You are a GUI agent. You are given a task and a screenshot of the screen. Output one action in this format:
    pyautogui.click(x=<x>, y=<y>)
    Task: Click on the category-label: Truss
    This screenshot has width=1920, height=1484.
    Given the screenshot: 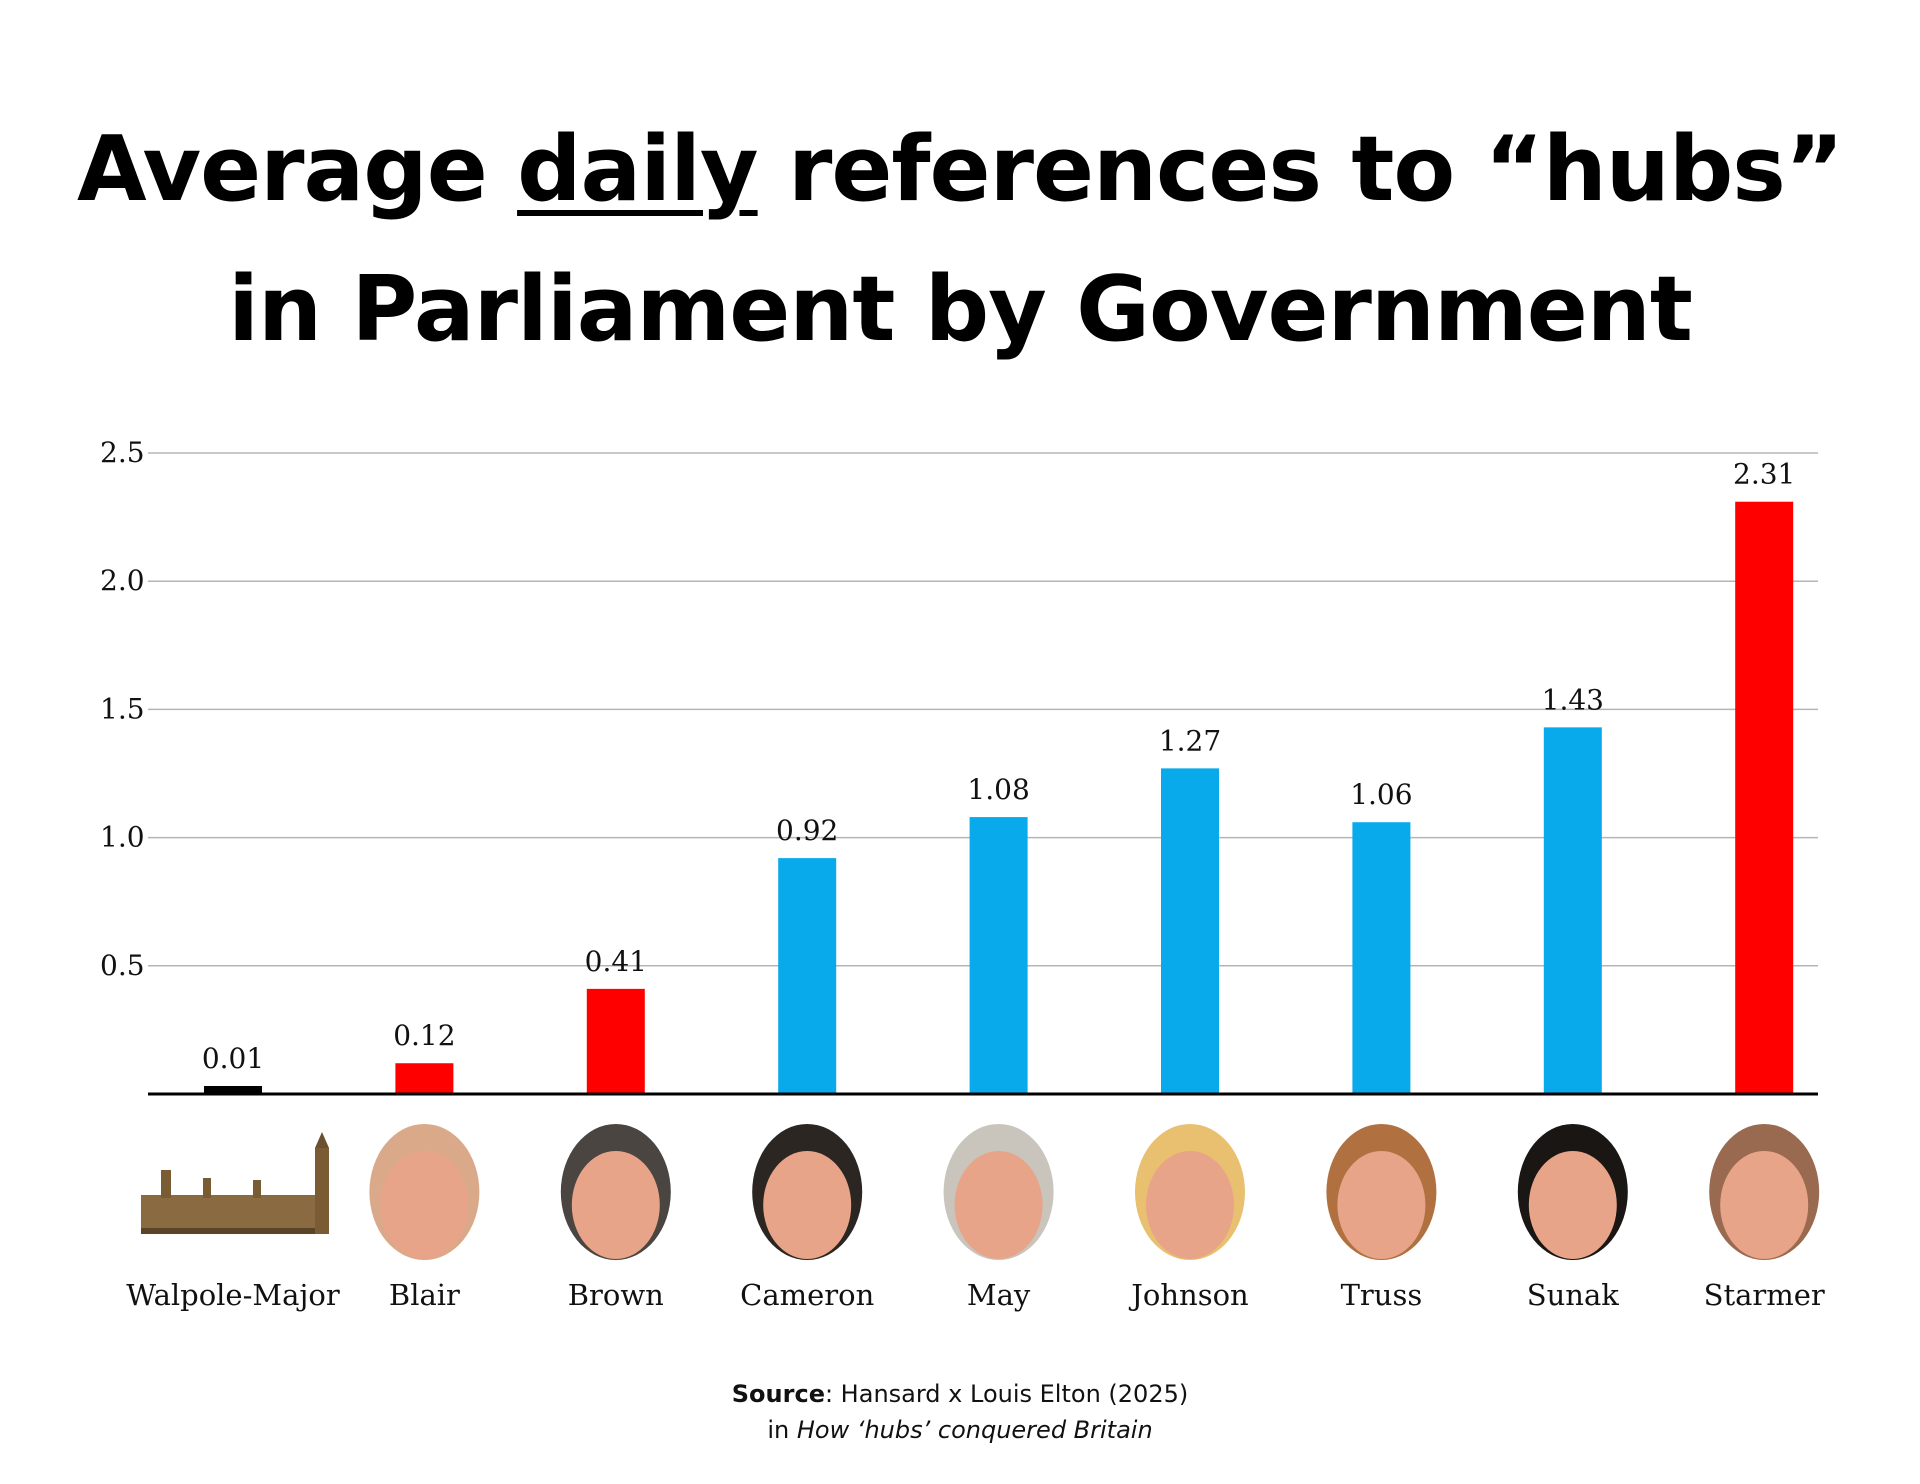 What is the action you would take?
    pyautogui.click(x=1382, y=1295)
    